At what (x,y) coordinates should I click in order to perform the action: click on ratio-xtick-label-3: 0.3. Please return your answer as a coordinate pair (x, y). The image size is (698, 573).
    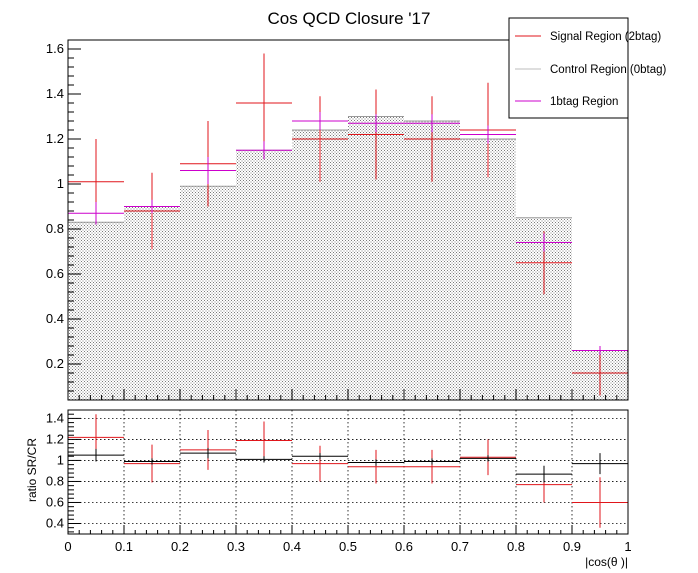
    Looking at the image, I should click on (236, 546).